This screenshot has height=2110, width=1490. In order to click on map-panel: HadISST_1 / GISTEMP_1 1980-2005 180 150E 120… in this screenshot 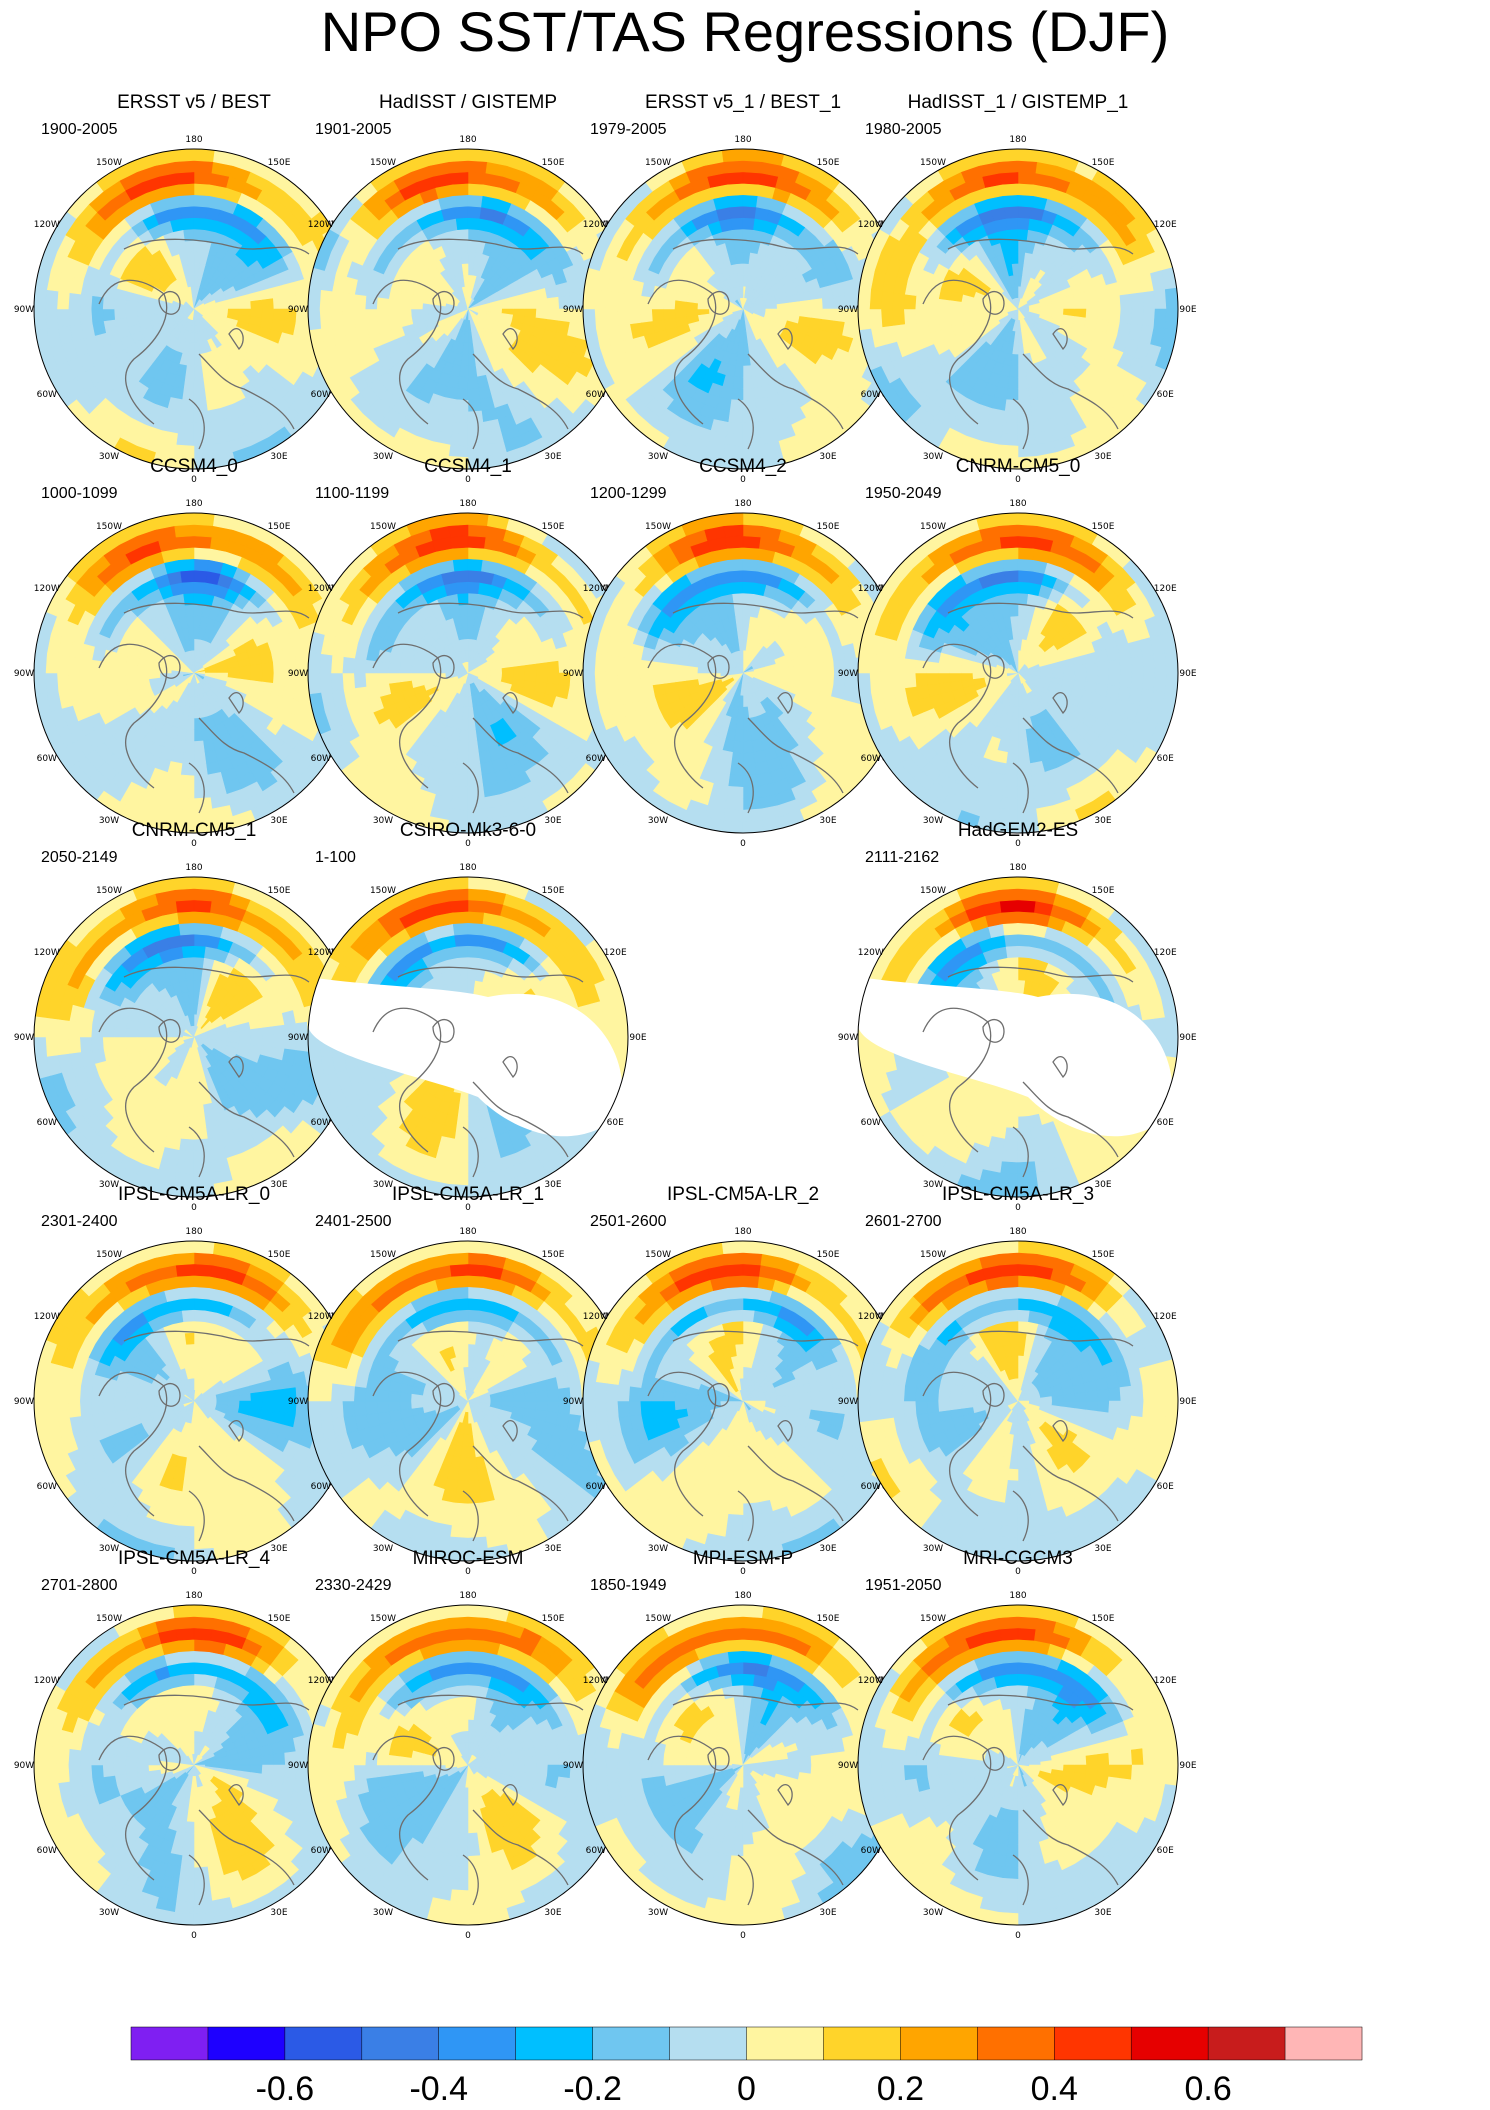, I will do `click(1018, 288)`.